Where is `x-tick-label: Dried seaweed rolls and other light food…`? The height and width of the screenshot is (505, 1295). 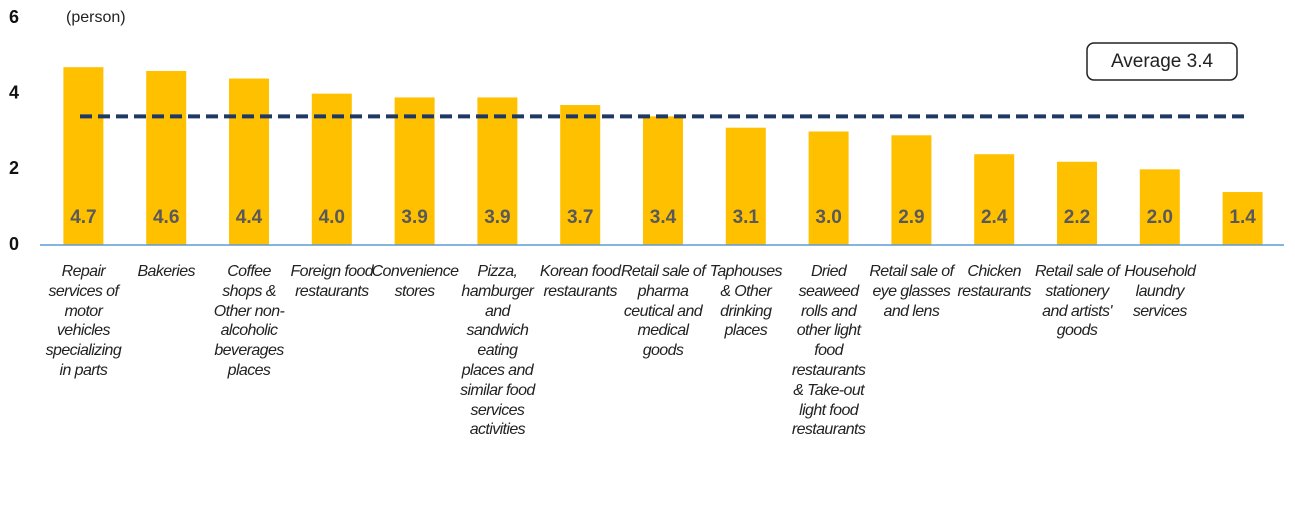
x-tick-label: Dried seaweed rolls and other light food… is located at coordinates (828, 351).